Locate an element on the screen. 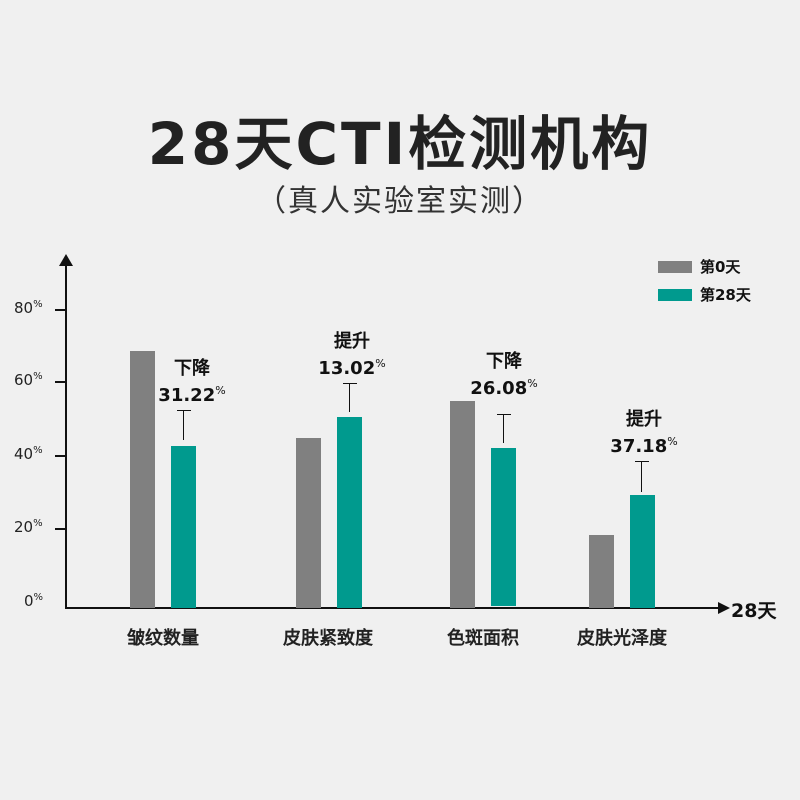  bar-gloss-day0 is located at coordinates (601, 571).